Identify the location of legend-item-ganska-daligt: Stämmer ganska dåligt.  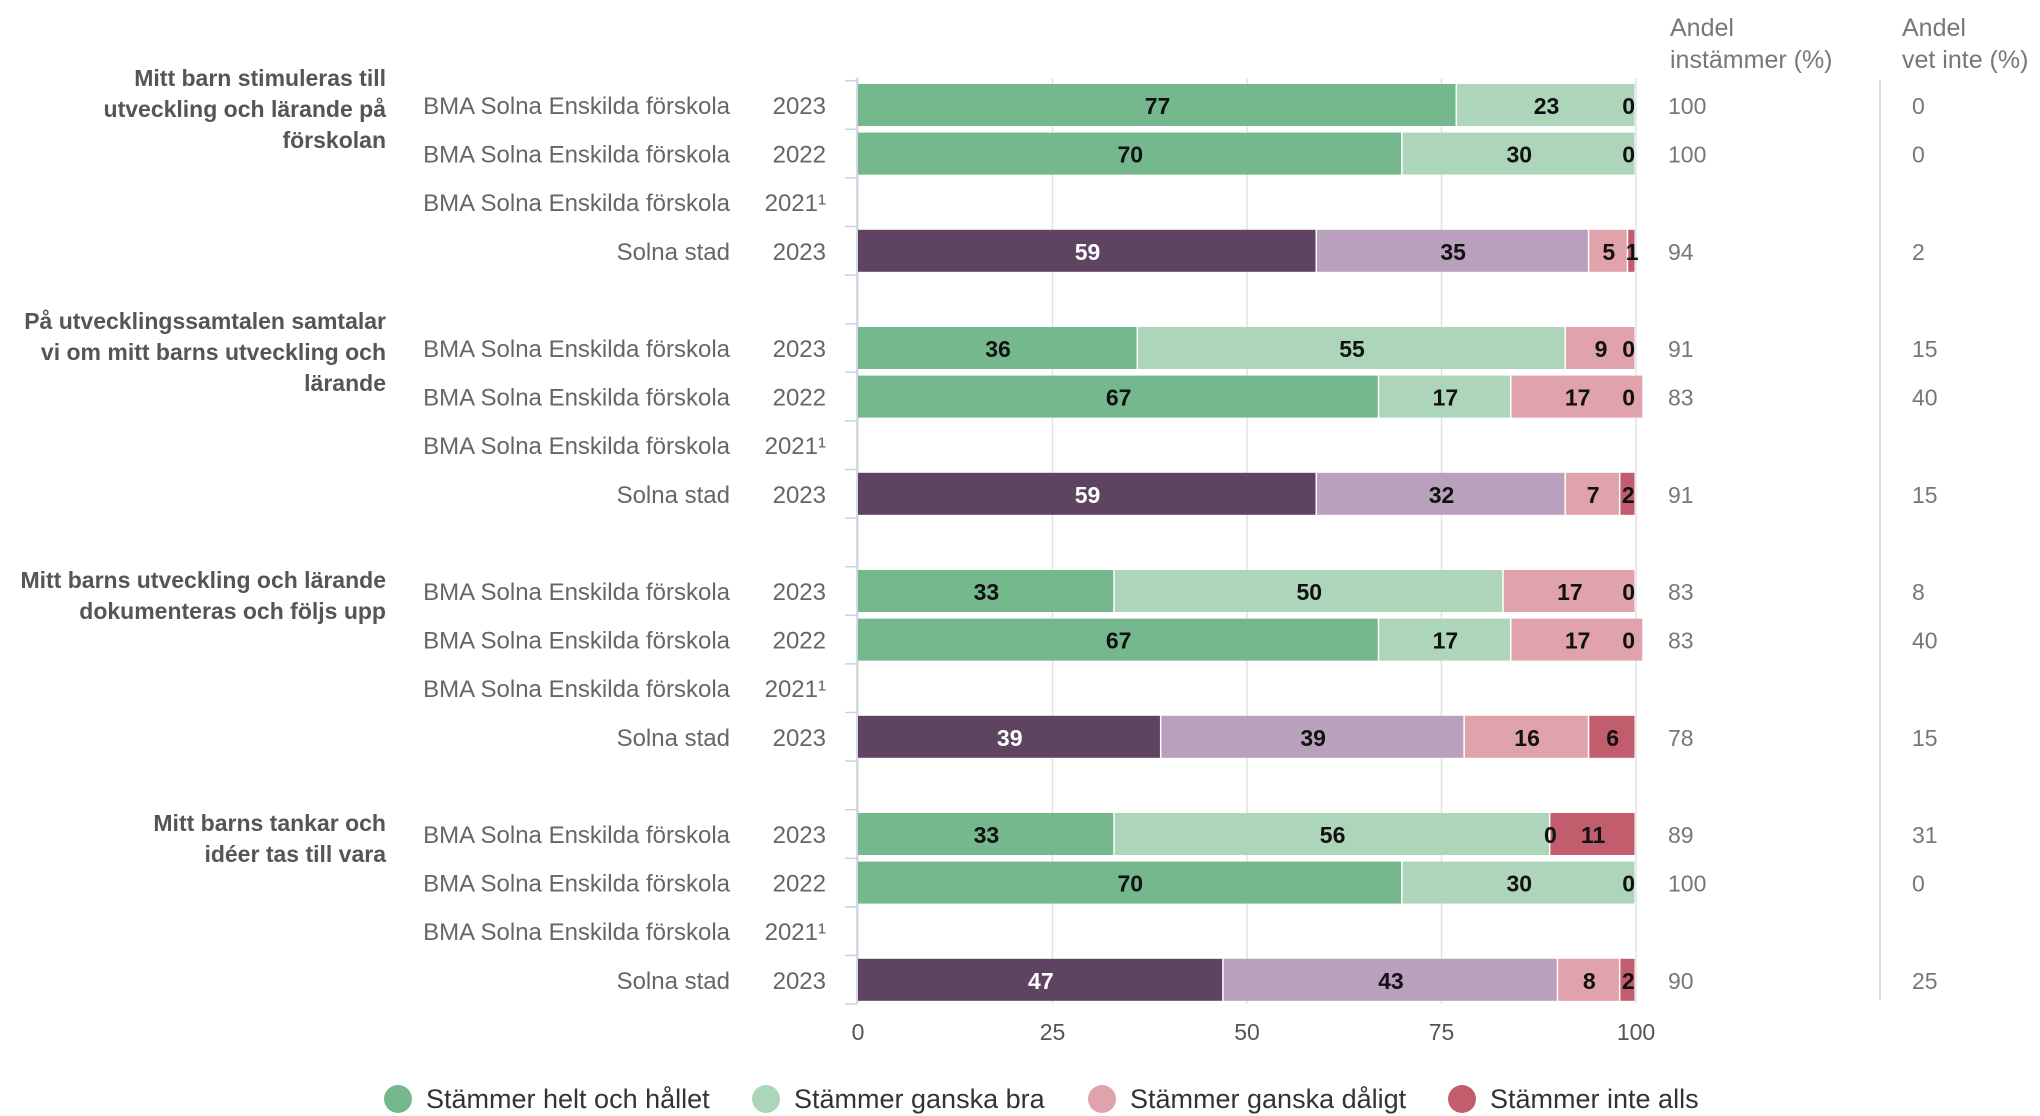
(1247, 1099).